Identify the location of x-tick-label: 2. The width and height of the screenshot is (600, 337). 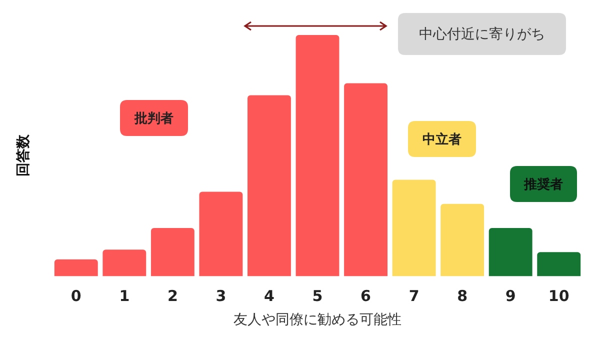
(172, 296).